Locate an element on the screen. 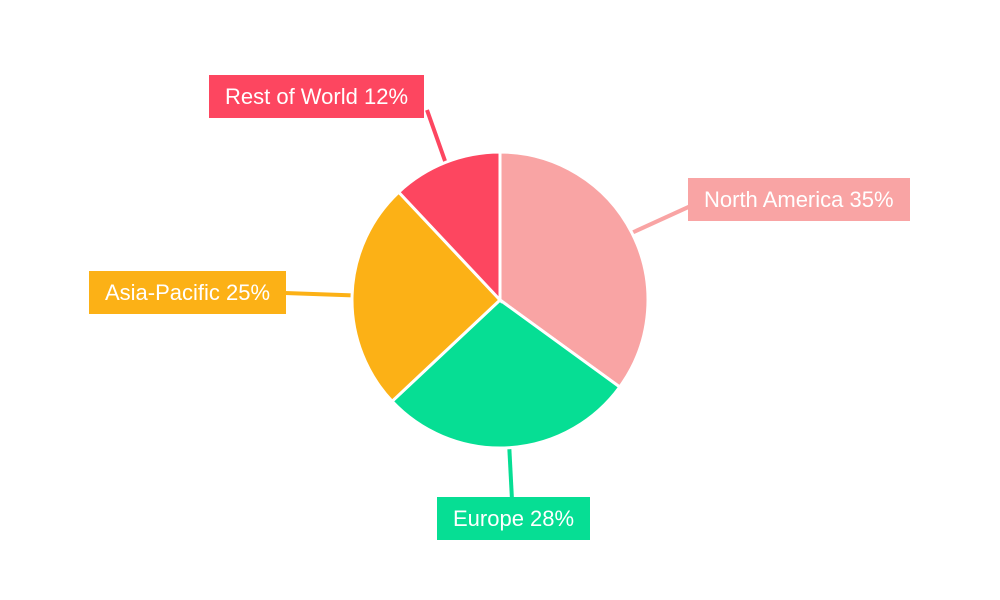  pie-label-rest-of-world: Rest of World 12% is located at coordinates (317, 96).